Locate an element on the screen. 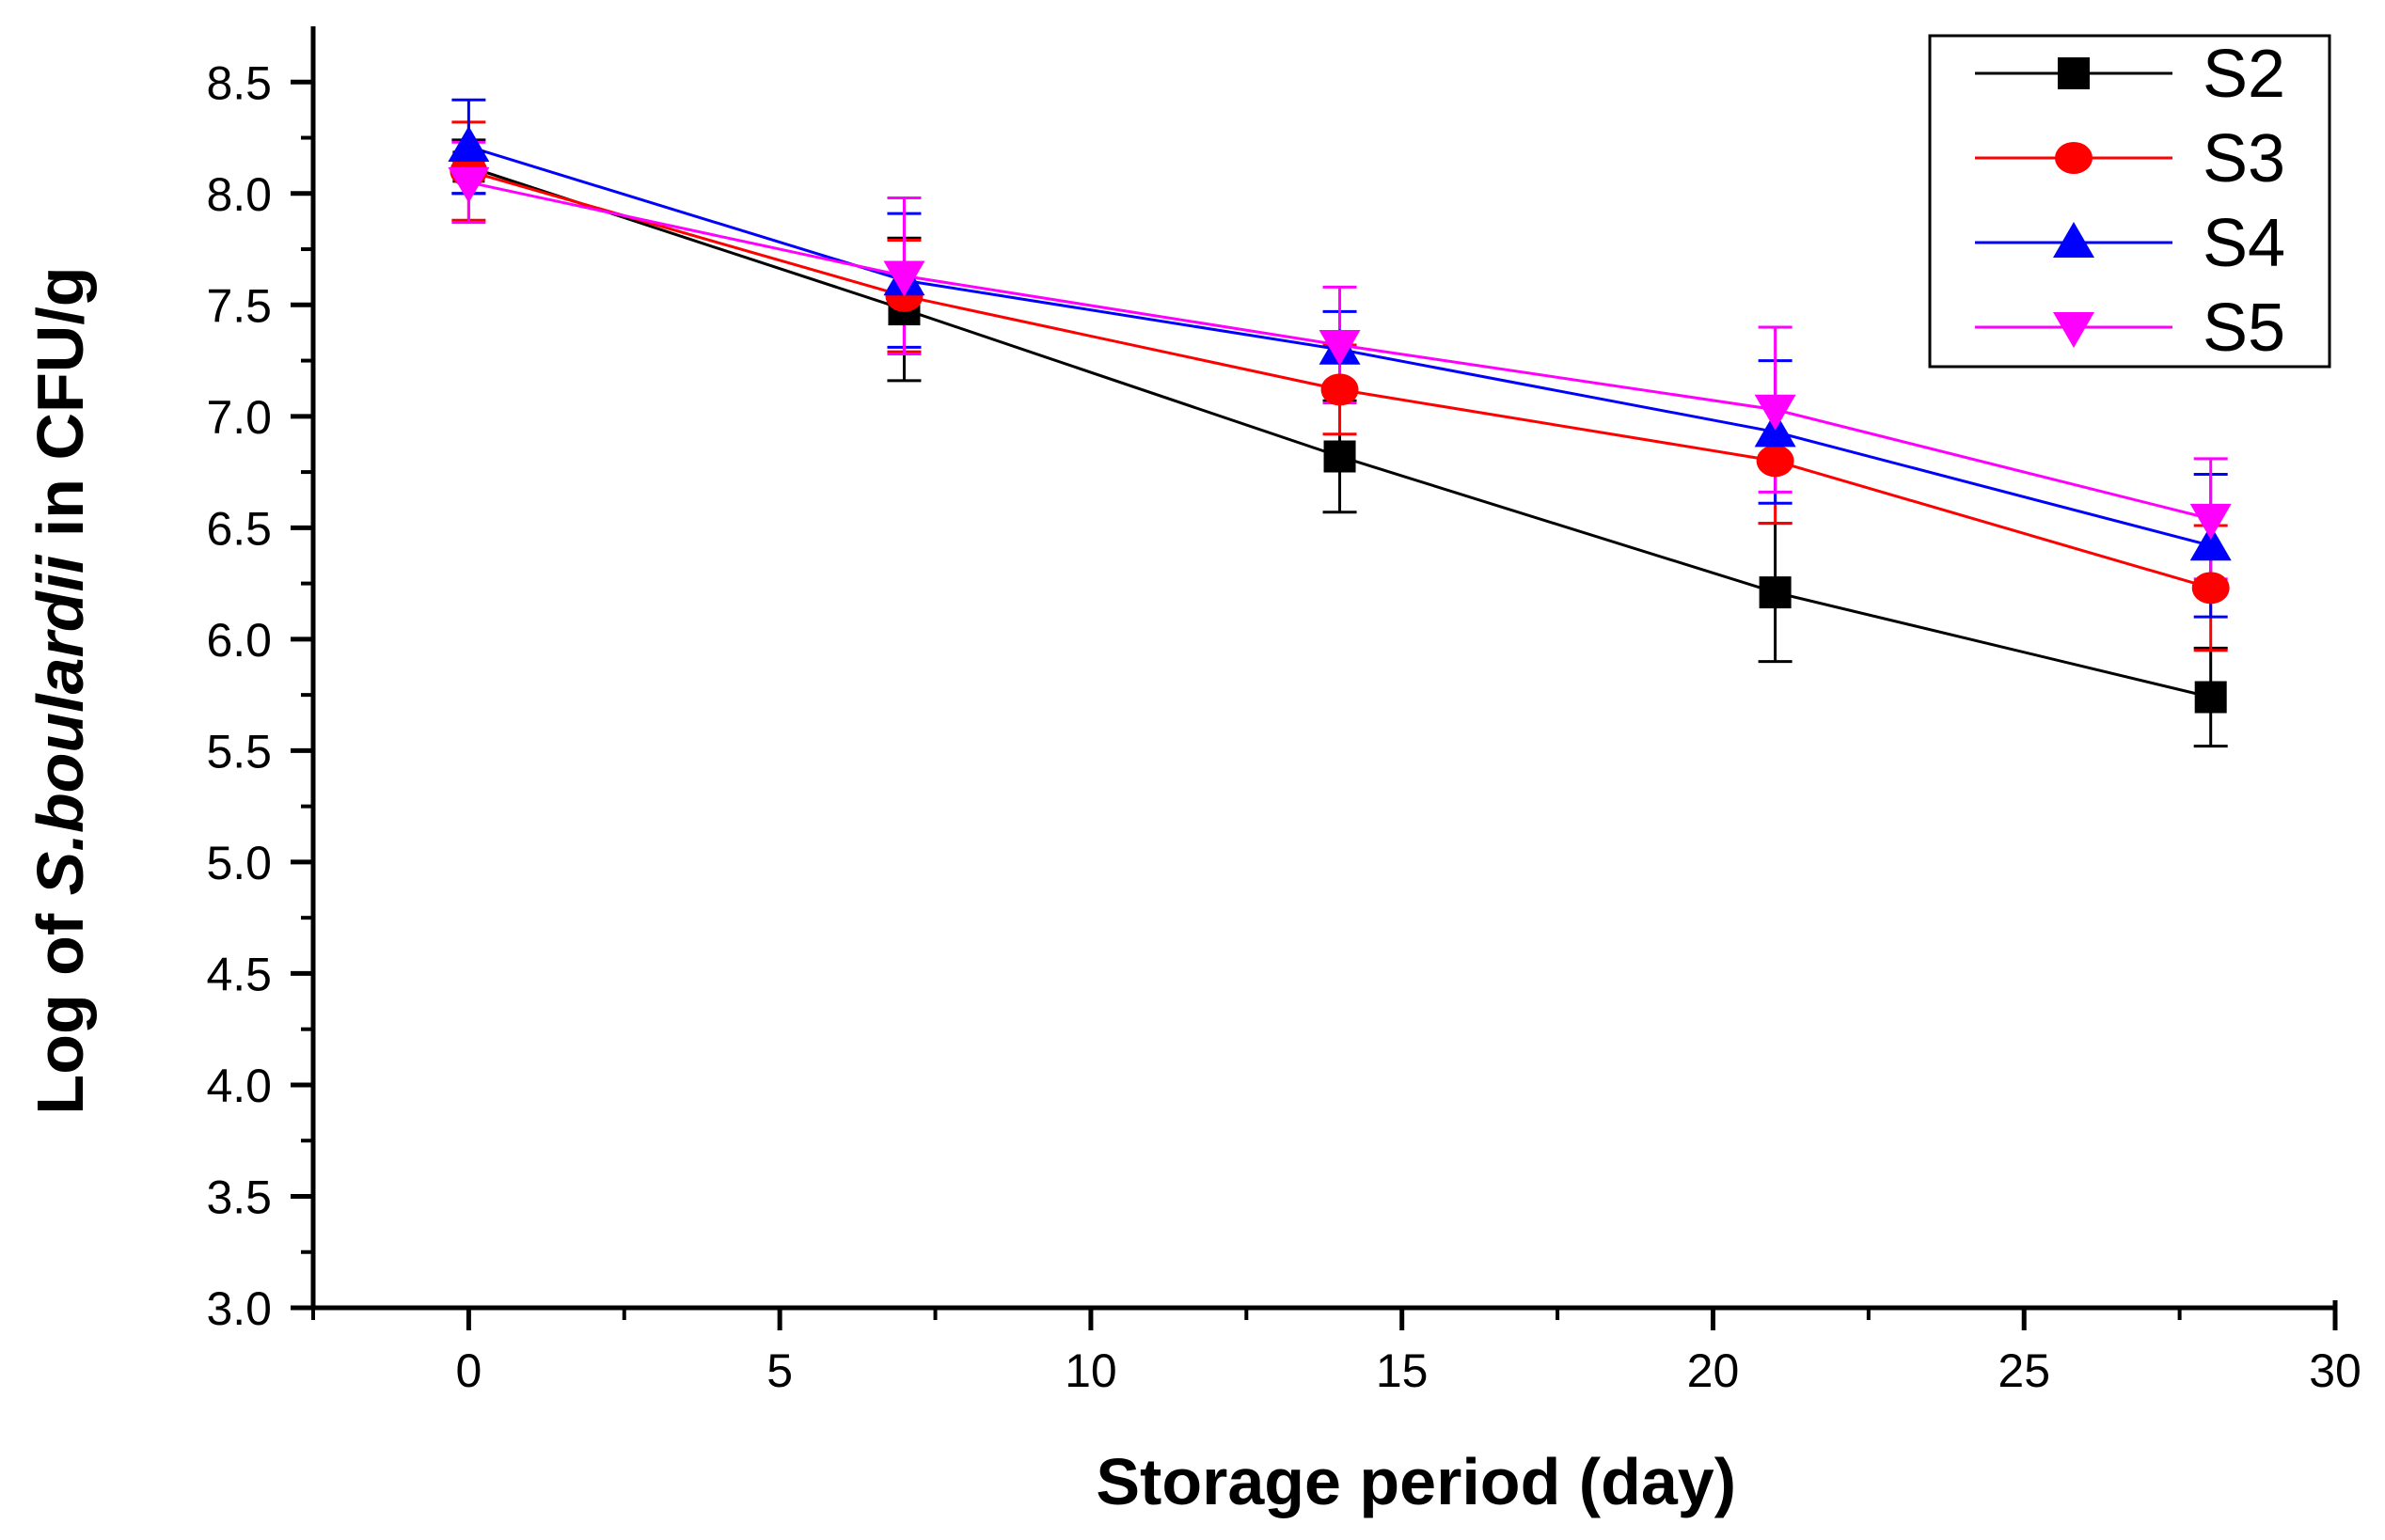  y-tick-label: 7.0 is located at coordinates (239, 418).